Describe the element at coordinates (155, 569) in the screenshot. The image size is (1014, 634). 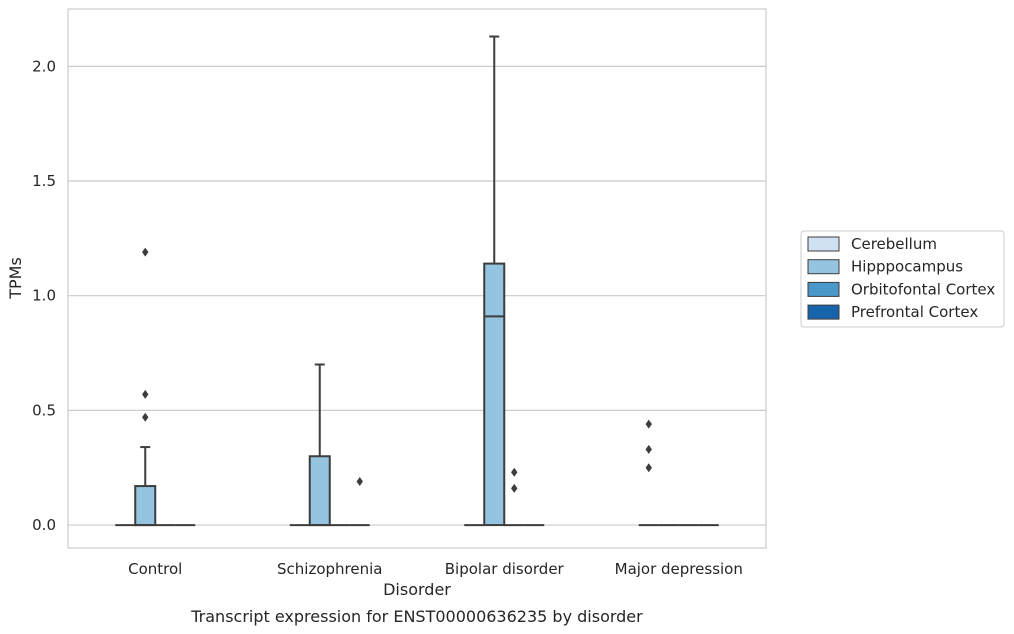
I see `x-tick-label: Control` at that location.